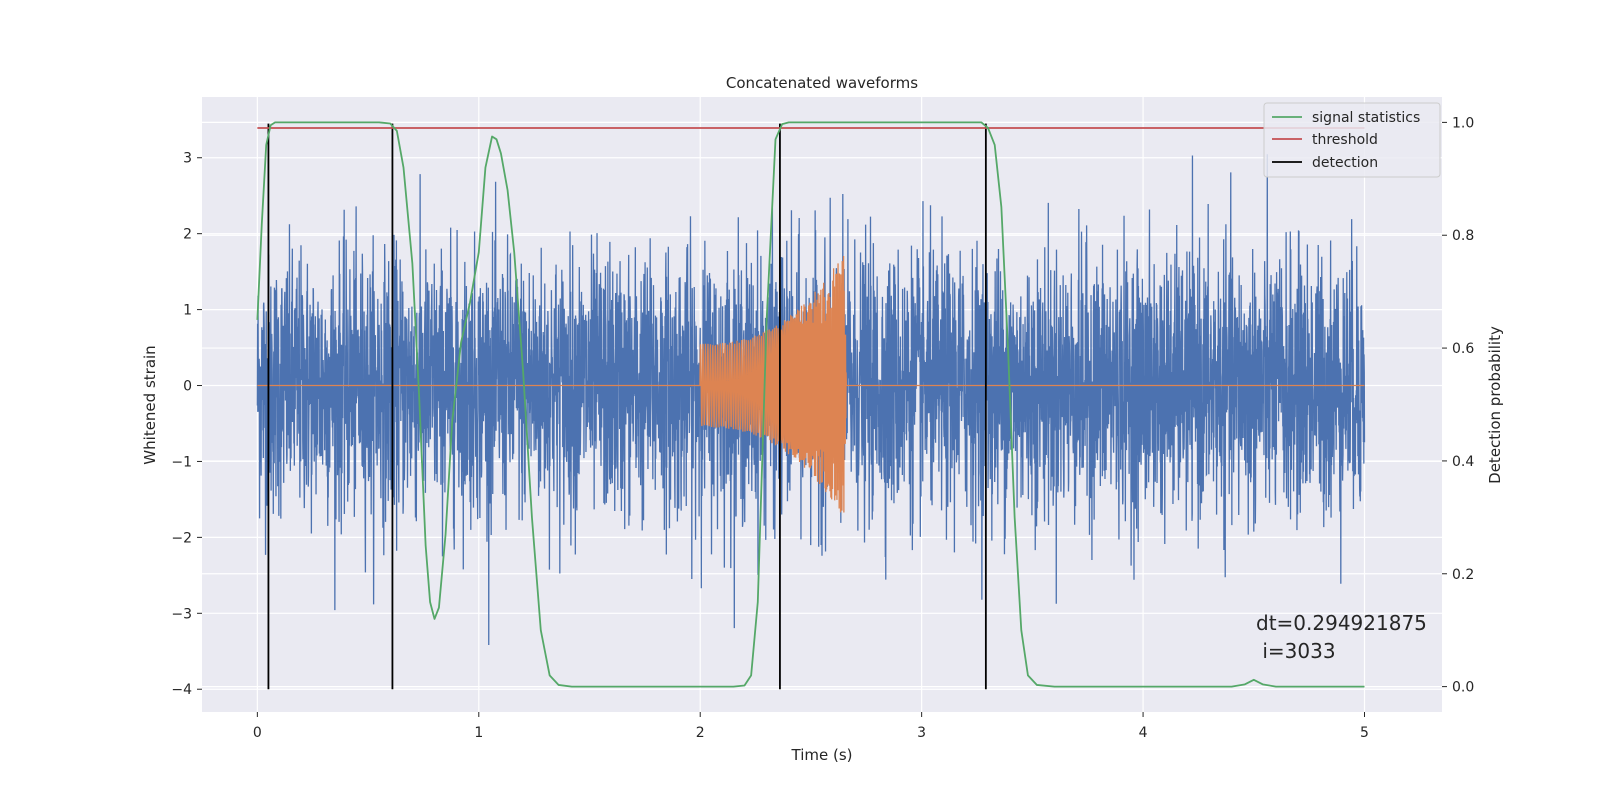  Describe the element at coordinates (1463, 688) in the screenshot. I see `y2-tick-label: 0.0` at that location.